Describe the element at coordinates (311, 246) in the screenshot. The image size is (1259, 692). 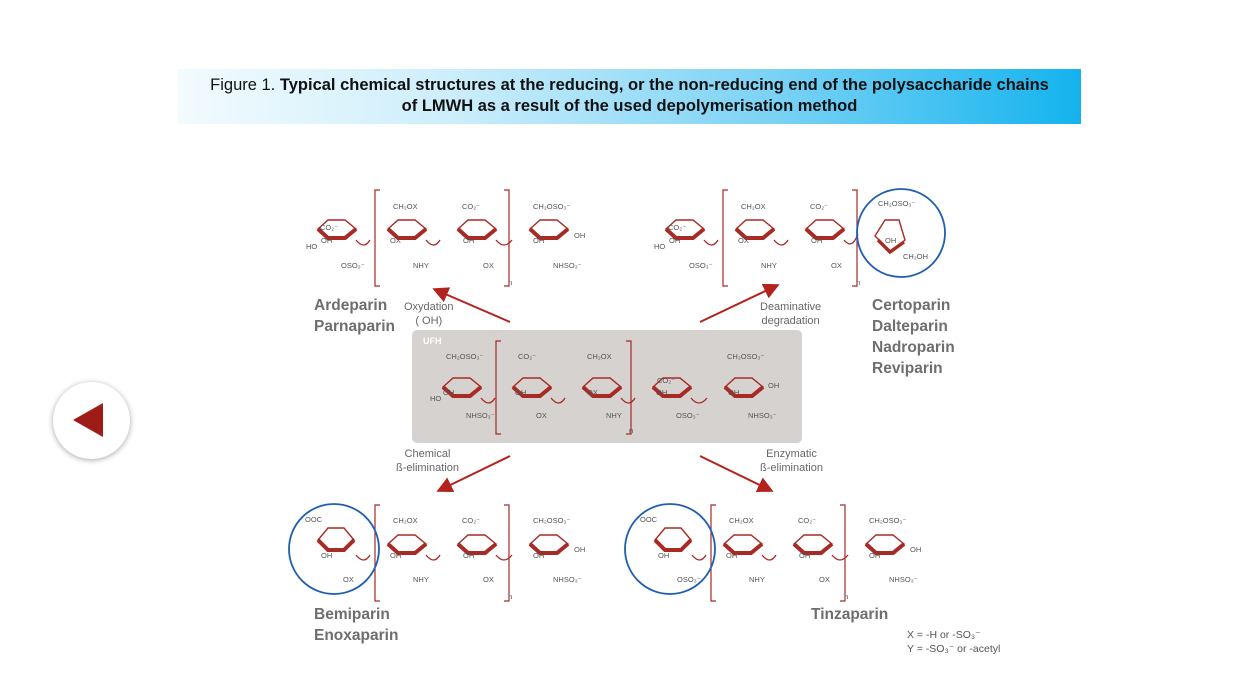
I see `svg-text: HO` at that location.